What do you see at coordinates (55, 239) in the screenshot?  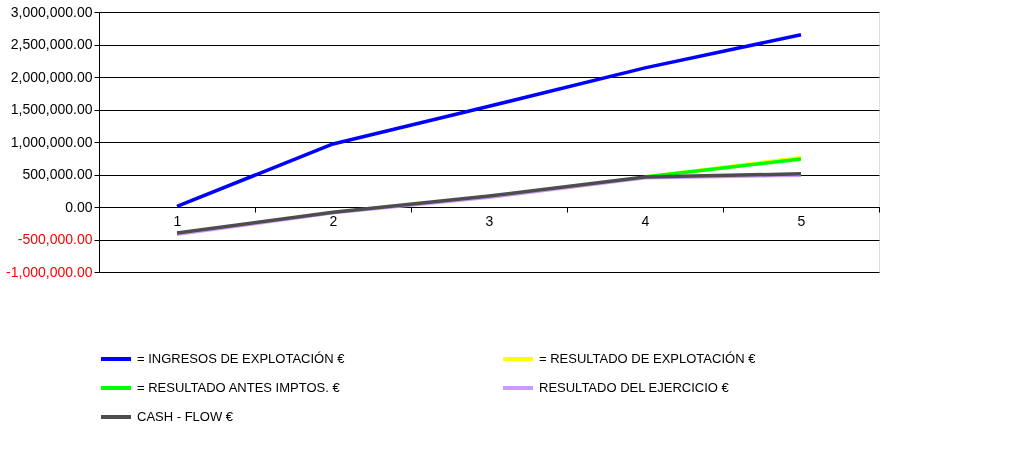 I see `y-tick-label: -500,000.00` at bounding box center [55, 239].